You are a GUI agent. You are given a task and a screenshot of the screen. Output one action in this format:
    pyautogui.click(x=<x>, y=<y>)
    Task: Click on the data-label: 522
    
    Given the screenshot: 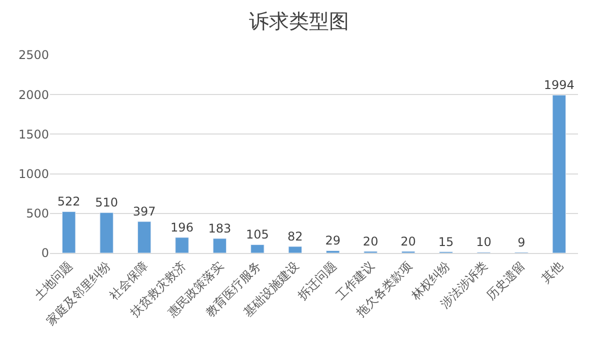 What is the action you would take?
    pyautogui.click(x=68, y=201)
    